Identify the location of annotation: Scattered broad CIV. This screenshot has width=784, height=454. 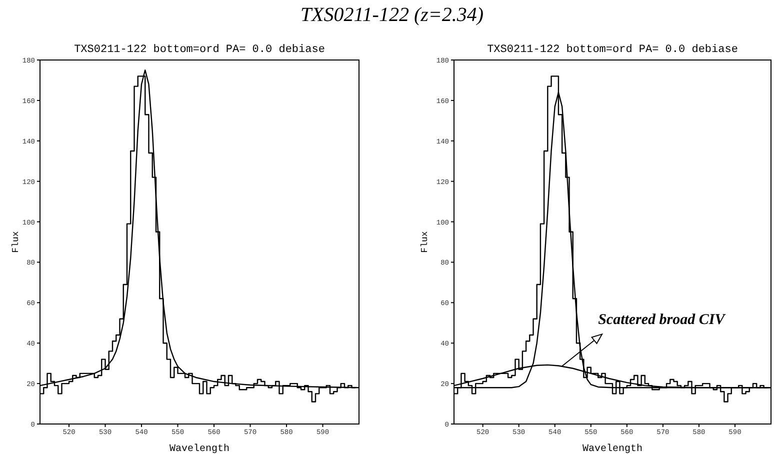
(662, 320).